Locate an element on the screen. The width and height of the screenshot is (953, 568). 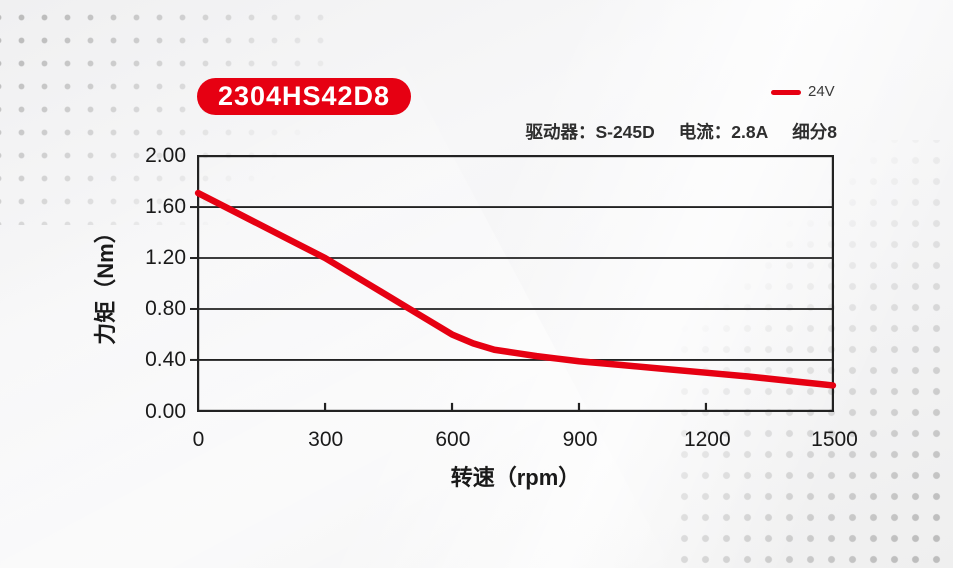
y-tick-label: 1.20 is located at coordinates (165, 257).